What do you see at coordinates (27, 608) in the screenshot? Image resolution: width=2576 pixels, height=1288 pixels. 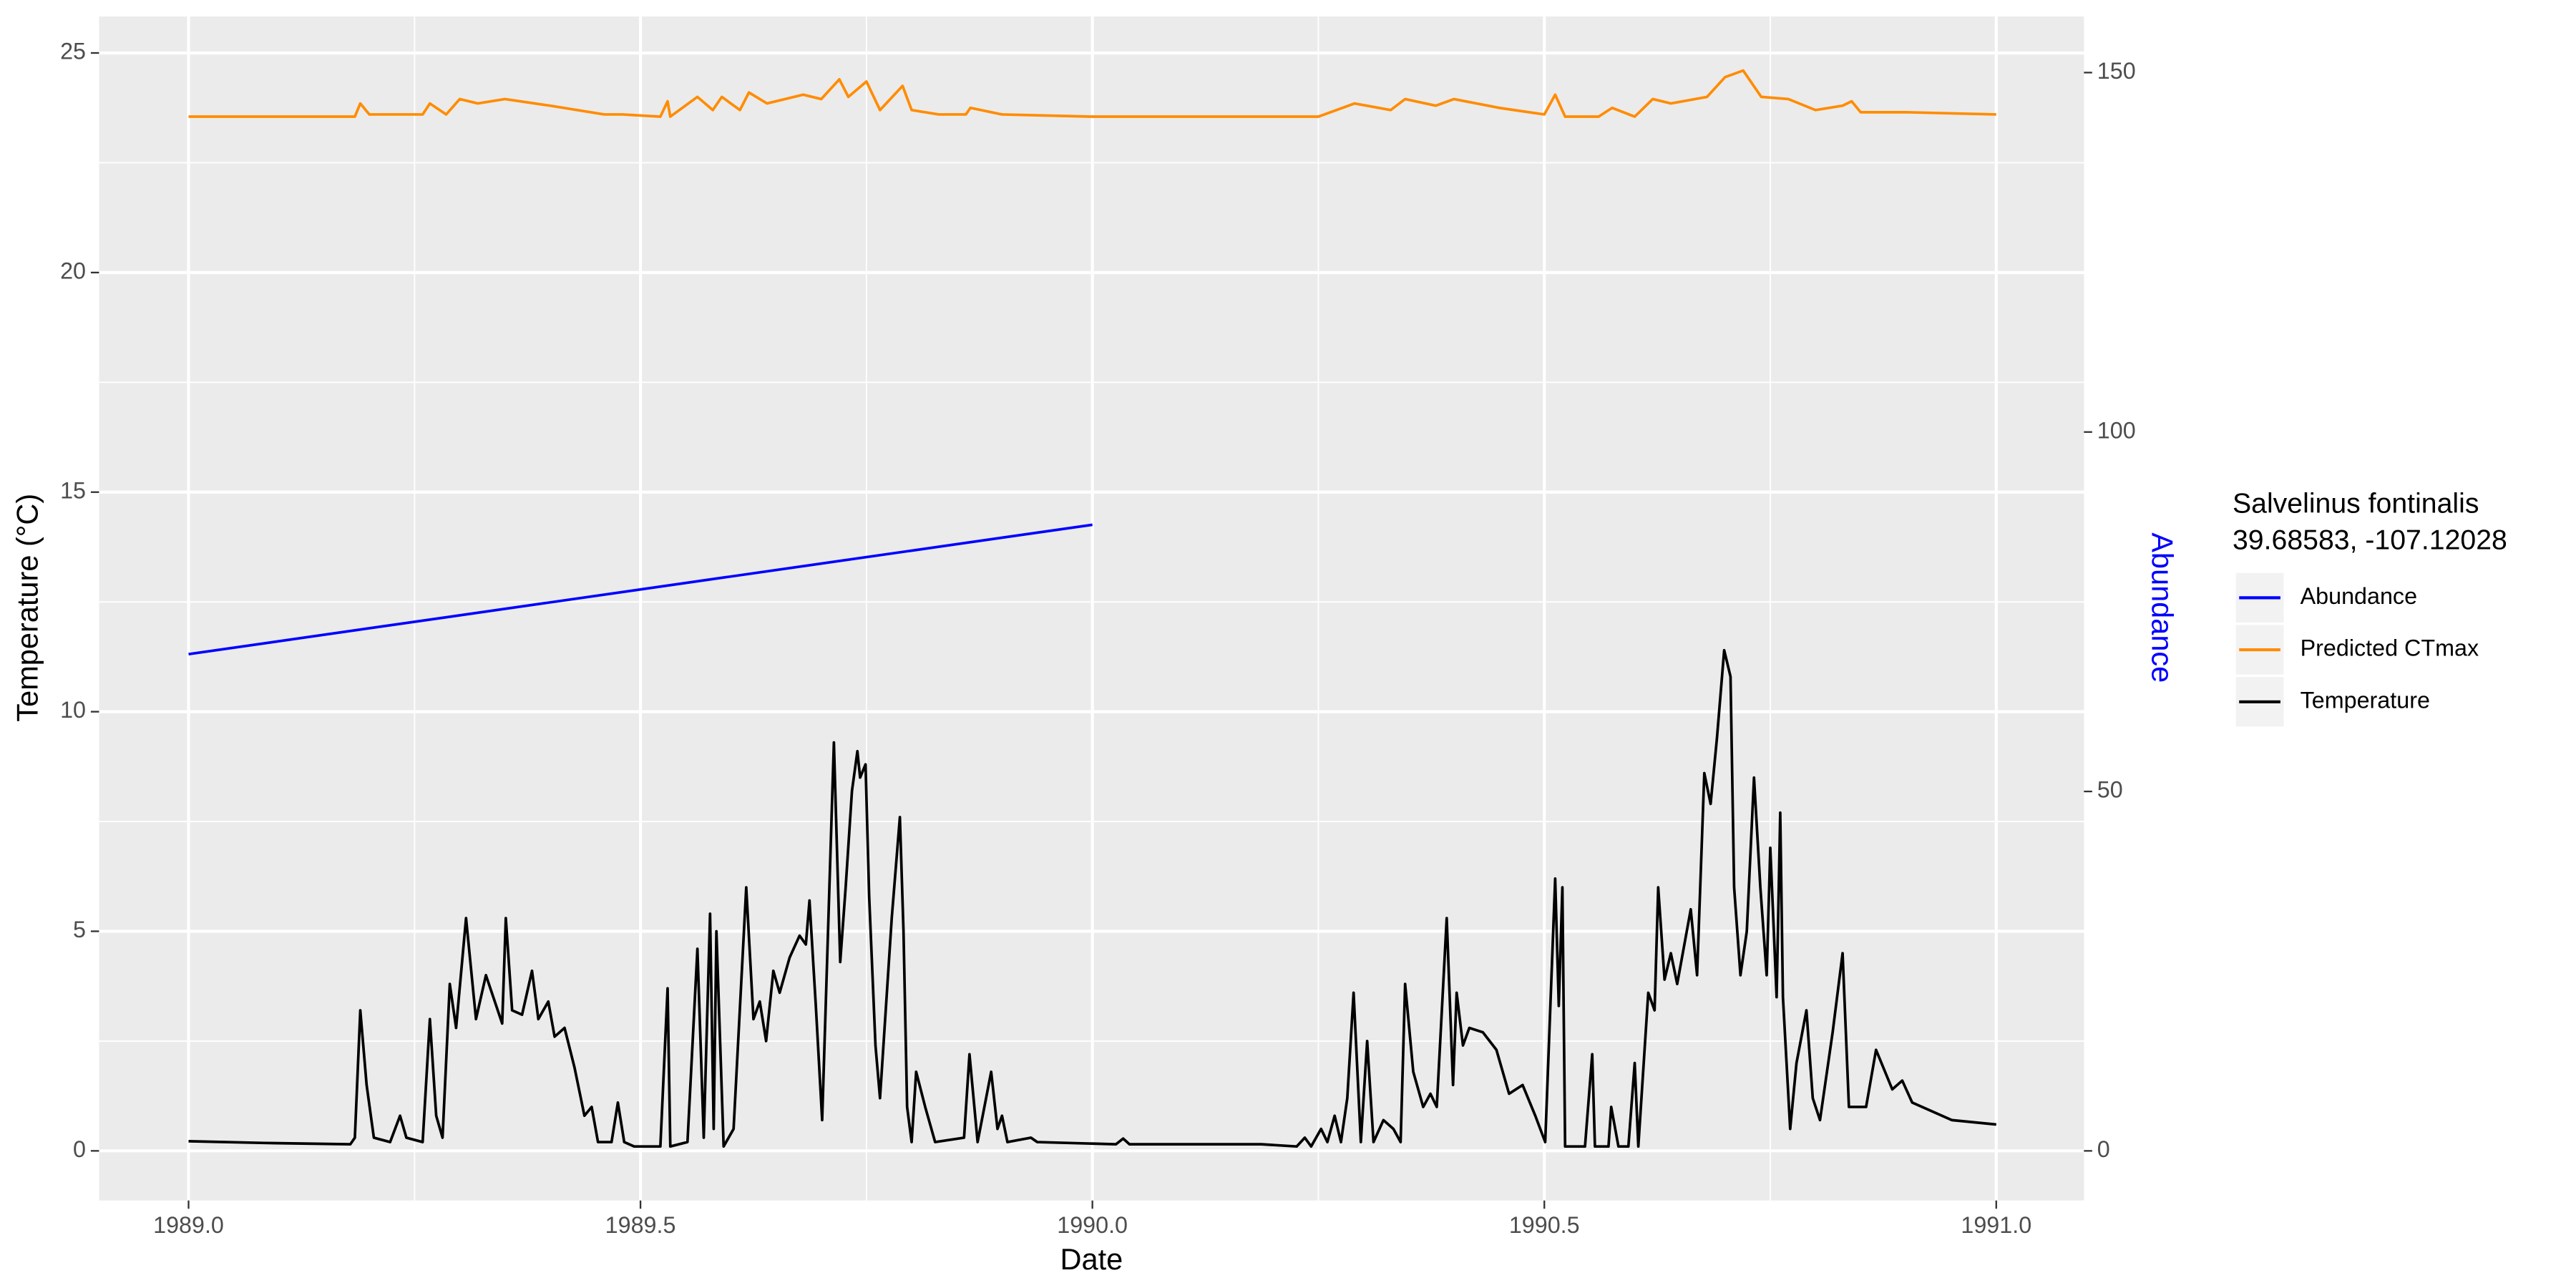 I see `y-axis-label: Temperature (°C)` at bounding box center [27, 608].